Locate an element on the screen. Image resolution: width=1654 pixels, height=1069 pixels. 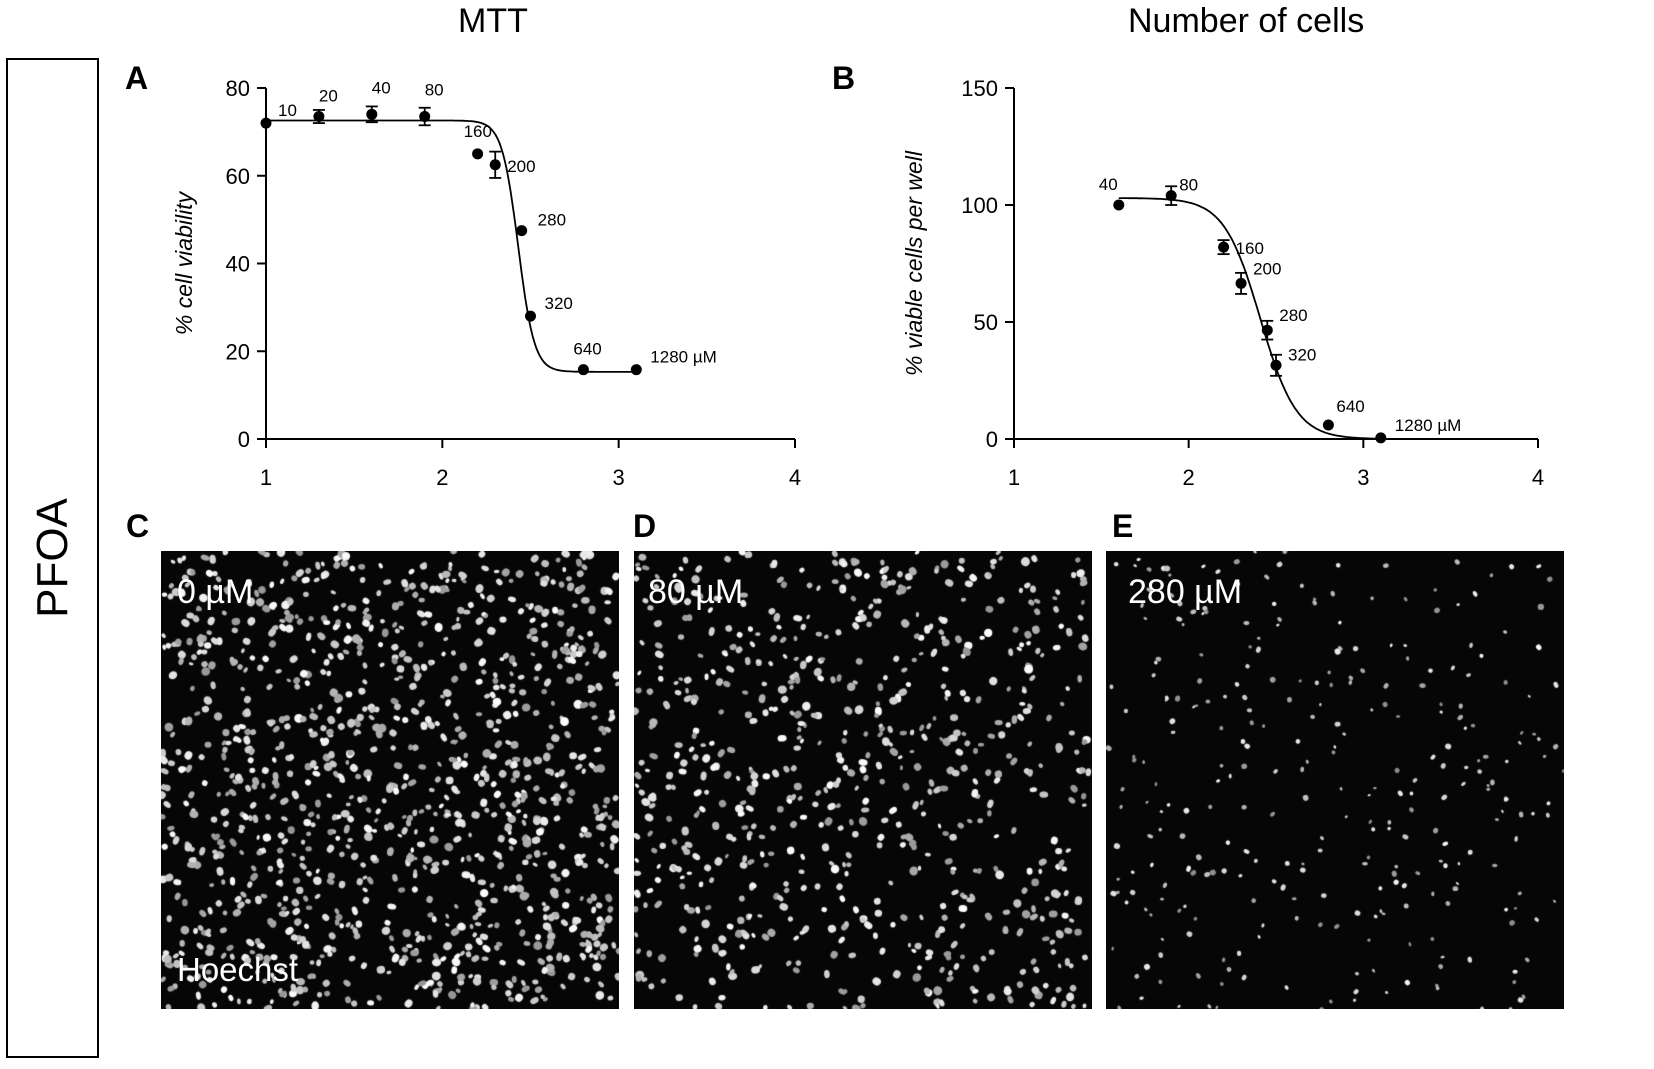
y-axis-label: % cell viability is located at coordinates (184, 262).